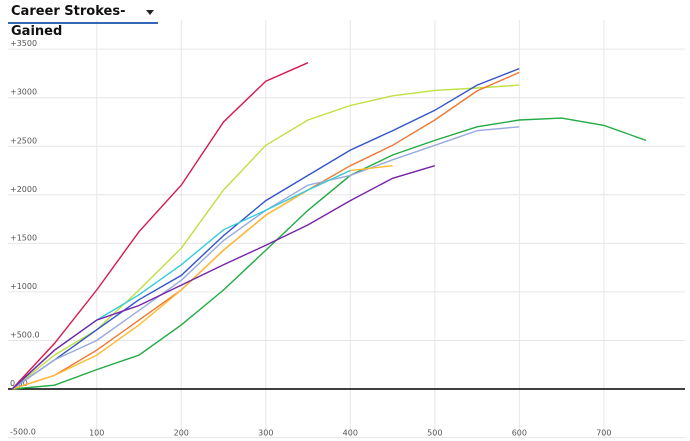  I want to click on y-tick-label: +2500, so click(23, 140).